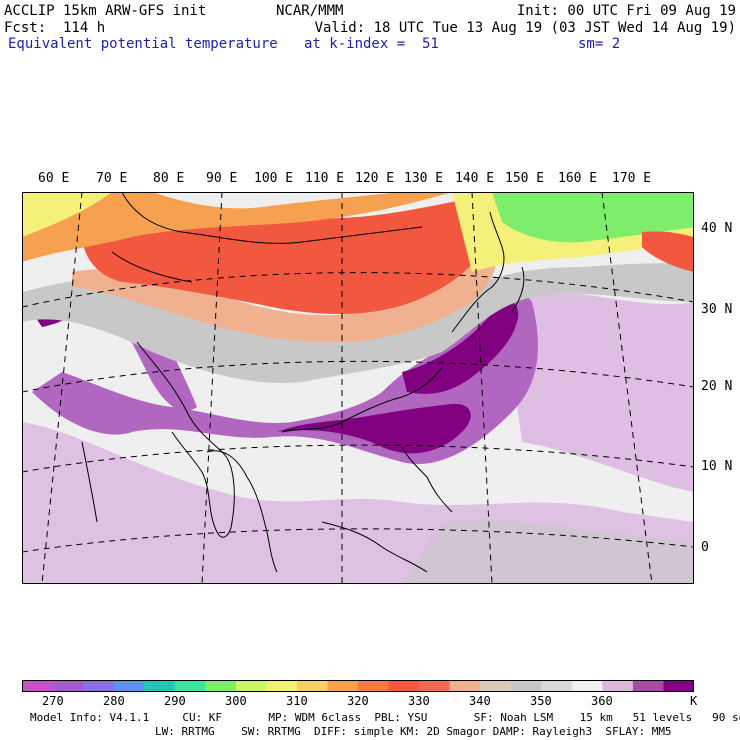  What do you see at coordinates (175, 701) in the screenshot?
I see `colorbar-label: 290` at bounding box center [175, 701].